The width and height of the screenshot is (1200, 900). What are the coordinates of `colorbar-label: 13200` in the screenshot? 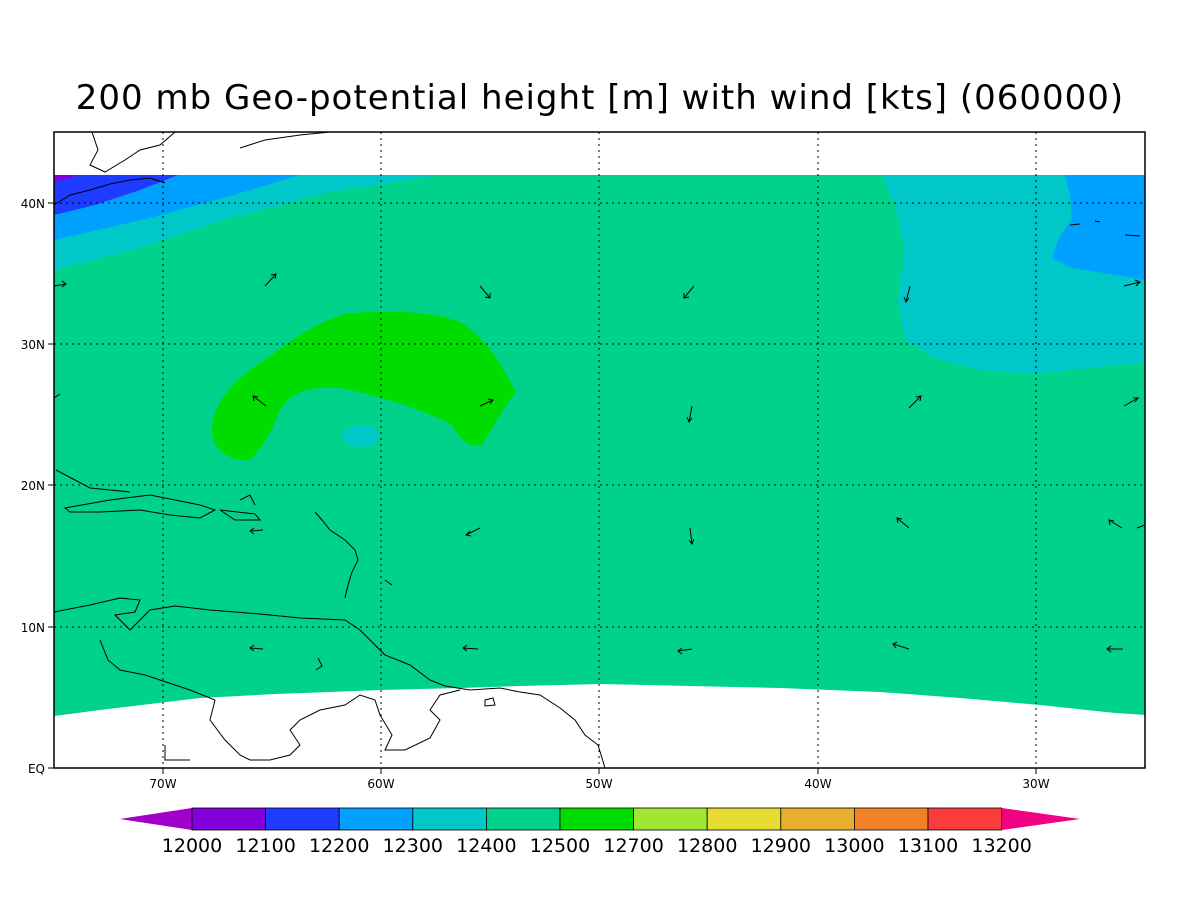 It's located at (1001, 846).